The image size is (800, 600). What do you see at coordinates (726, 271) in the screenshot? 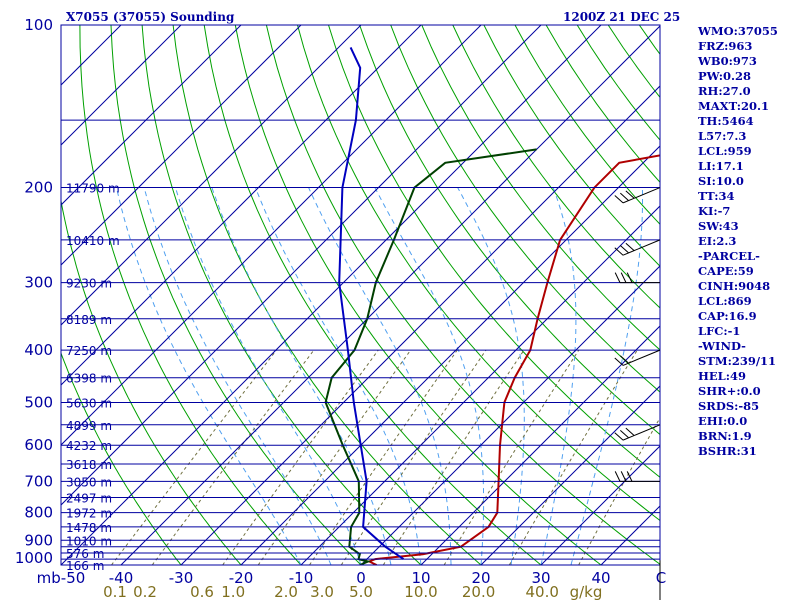
I see `stat-item: CAPE:59` at bounding box center [726, 271].